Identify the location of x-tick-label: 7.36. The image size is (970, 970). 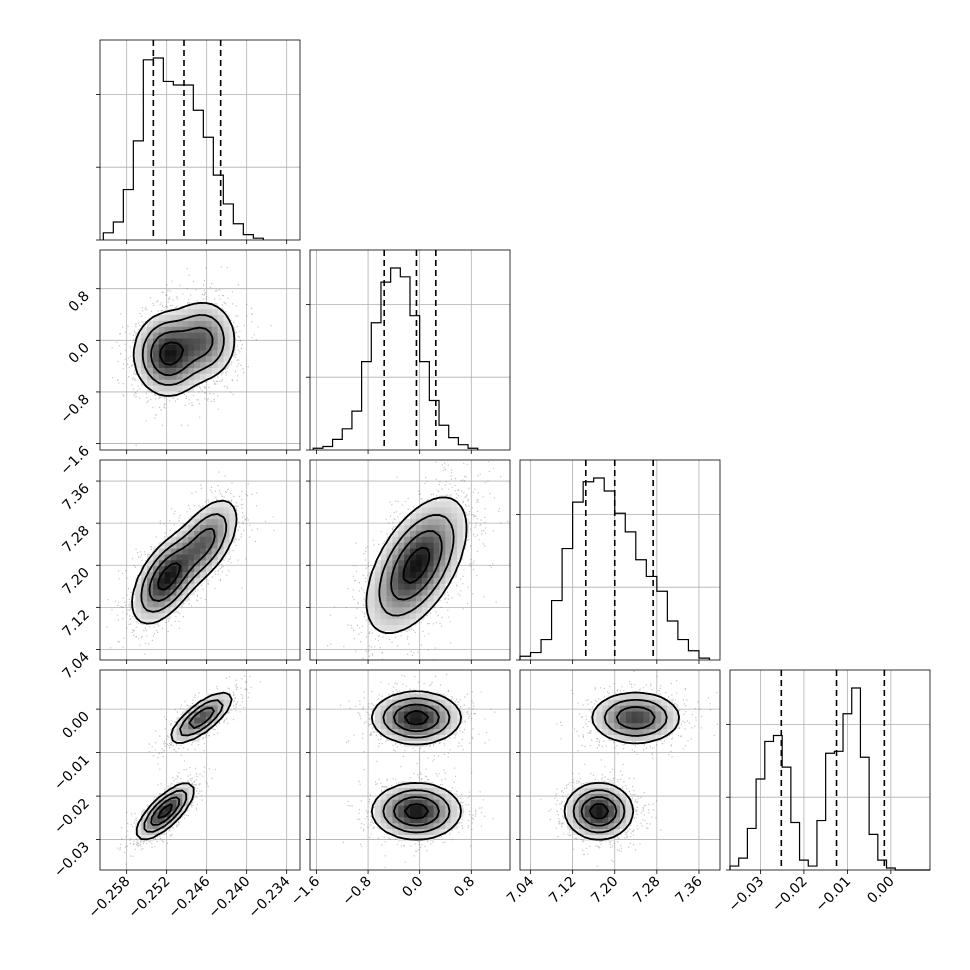
(688, 889).